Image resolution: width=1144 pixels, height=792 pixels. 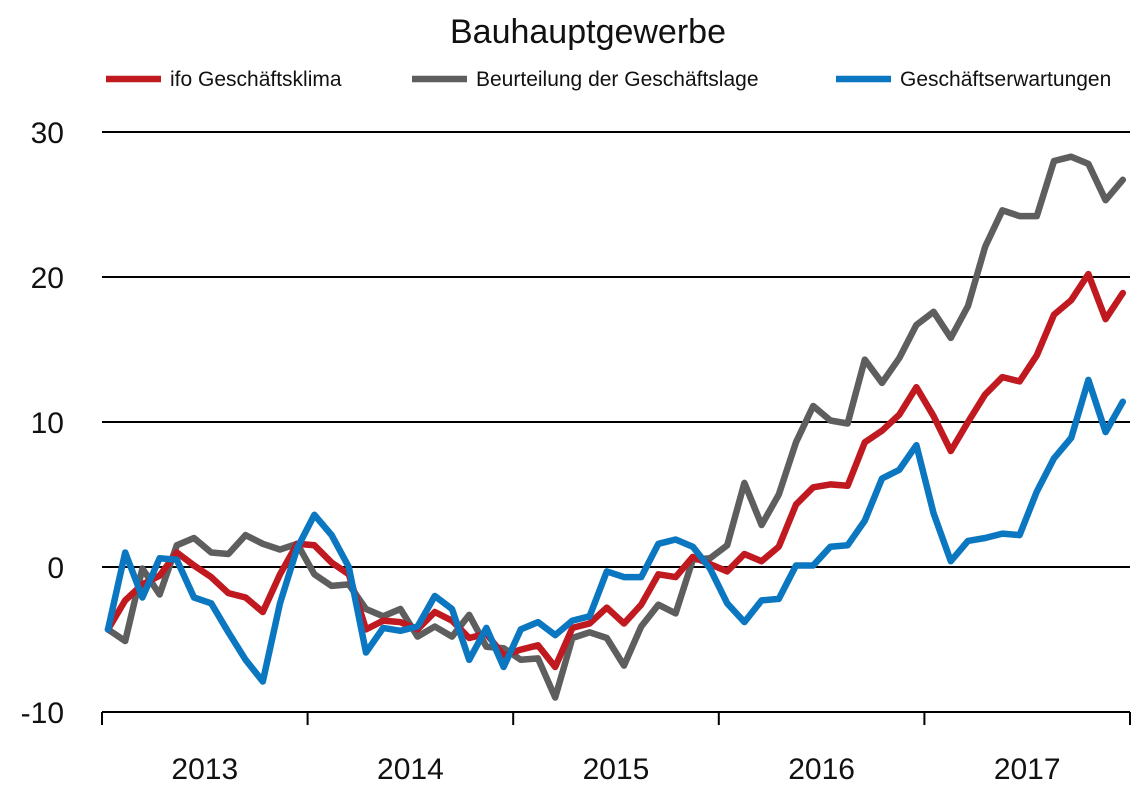 I want to click on legend-label: ifo Geschäftsklima, so click(x=256, y=79).